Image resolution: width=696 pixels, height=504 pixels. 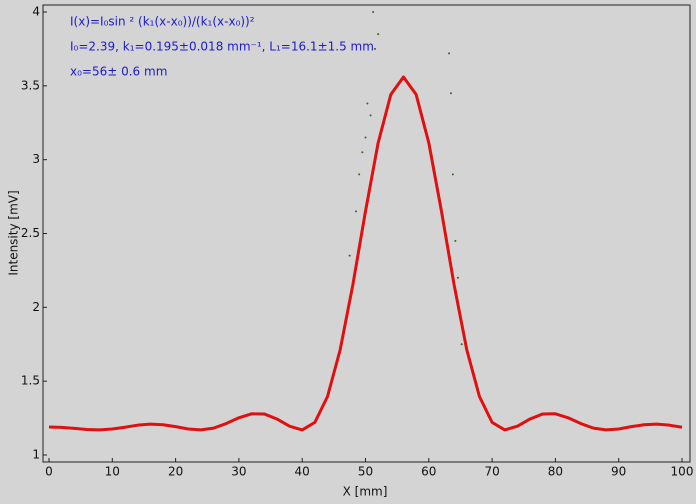 I want to click on x-tick-label: 100, so click(x=682, y=472).